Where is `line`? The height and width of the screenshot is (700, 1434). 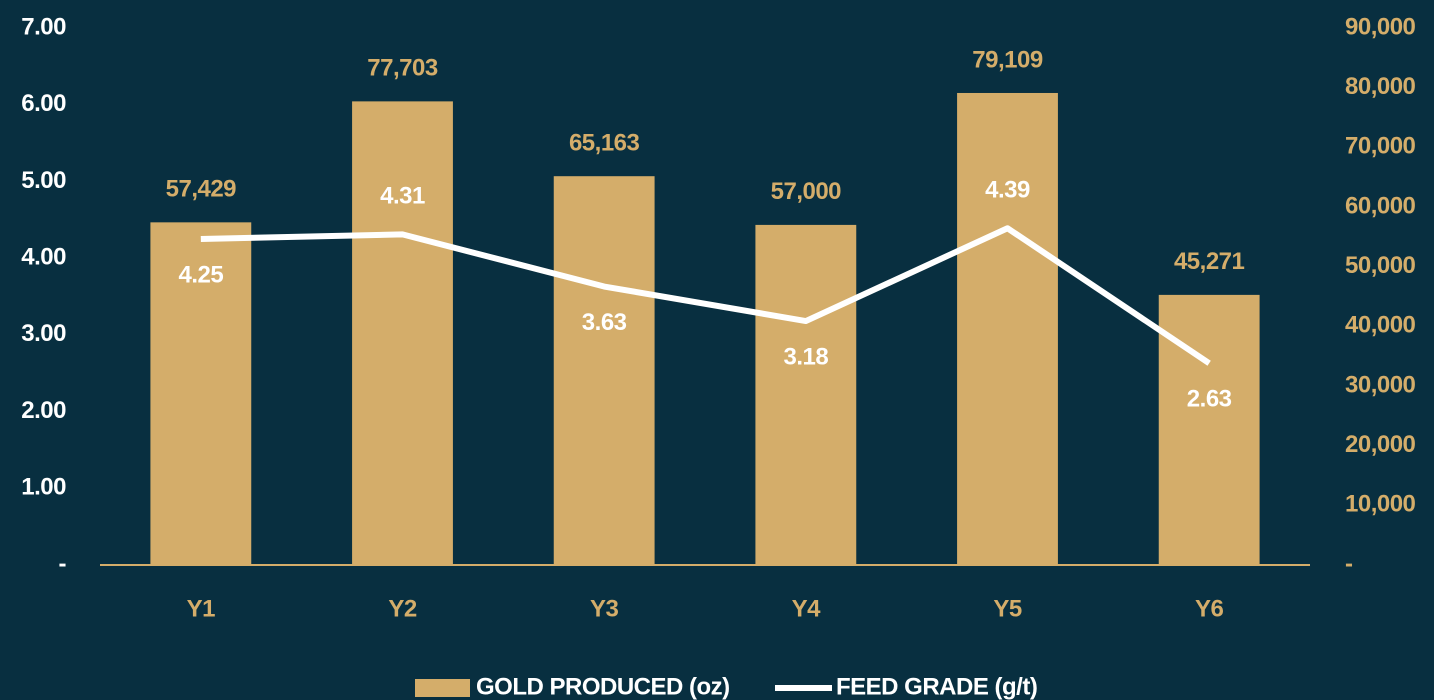 line is located at coordinates (705, 295).